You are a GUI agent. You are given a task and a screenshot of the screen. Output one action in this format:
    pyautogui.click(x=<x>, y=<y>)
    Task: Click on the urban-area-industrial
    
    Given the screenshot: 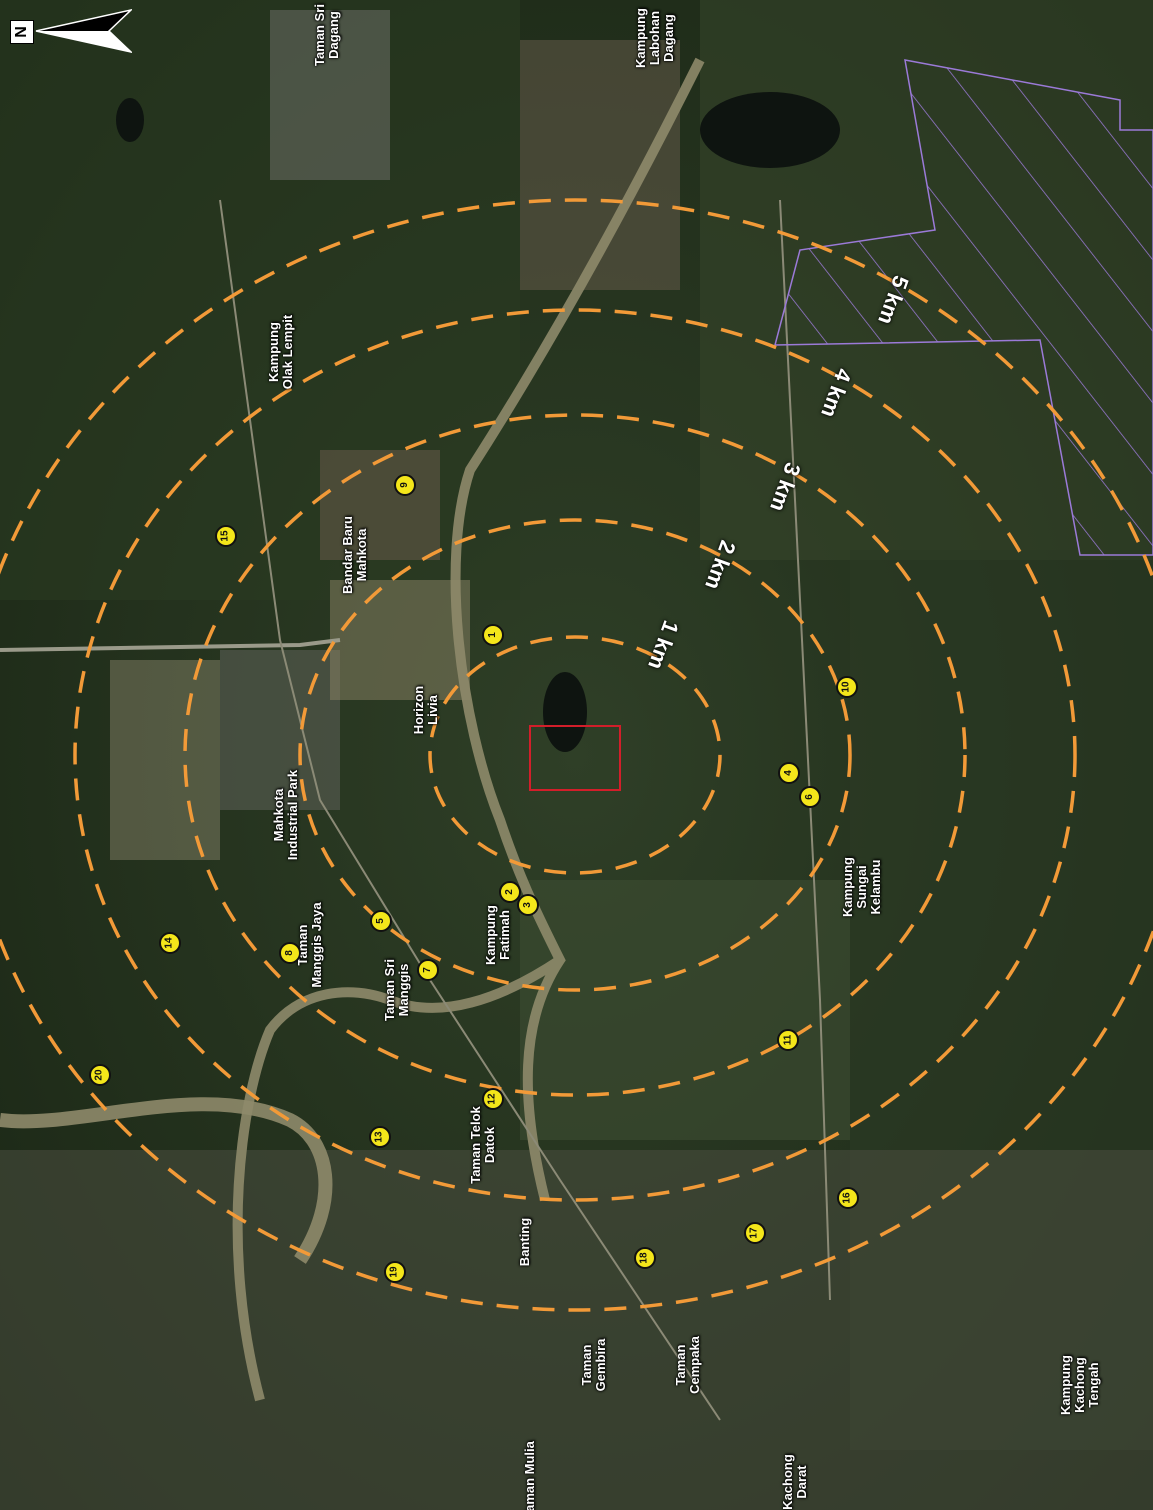 What is the action you would take?
    pyautogui.click(x=330, y=95)
    